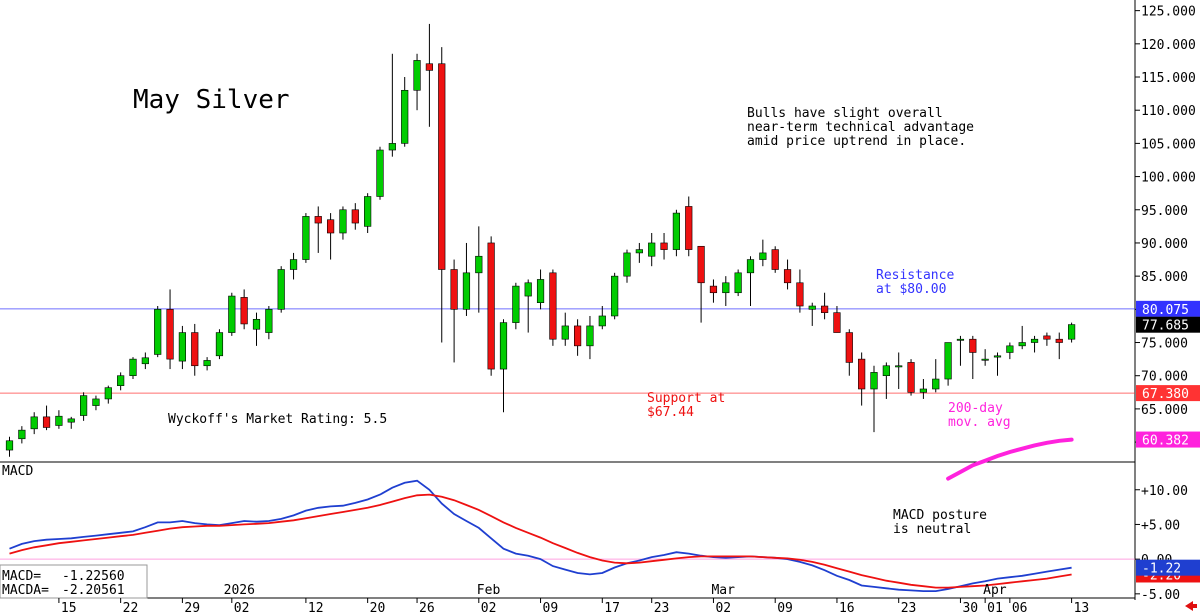  Describe the element at coordinates (1191, 606) in the screenshot. I see `red-left-arrow-icon` at that location.